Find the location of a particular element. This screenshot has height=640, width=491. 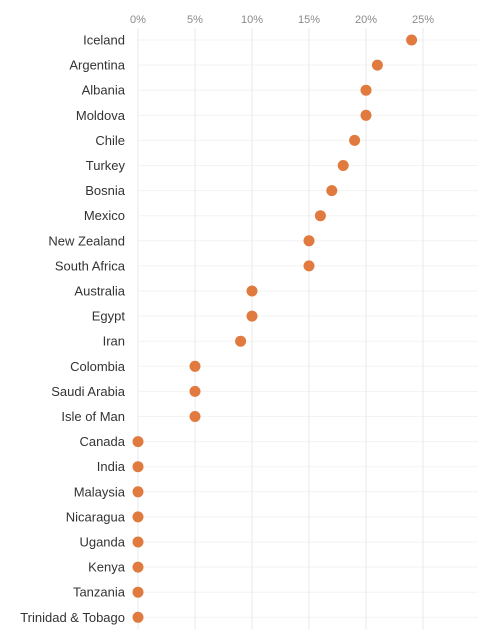

category-label-turkey: Turkey is located at coordinates (106, 165).